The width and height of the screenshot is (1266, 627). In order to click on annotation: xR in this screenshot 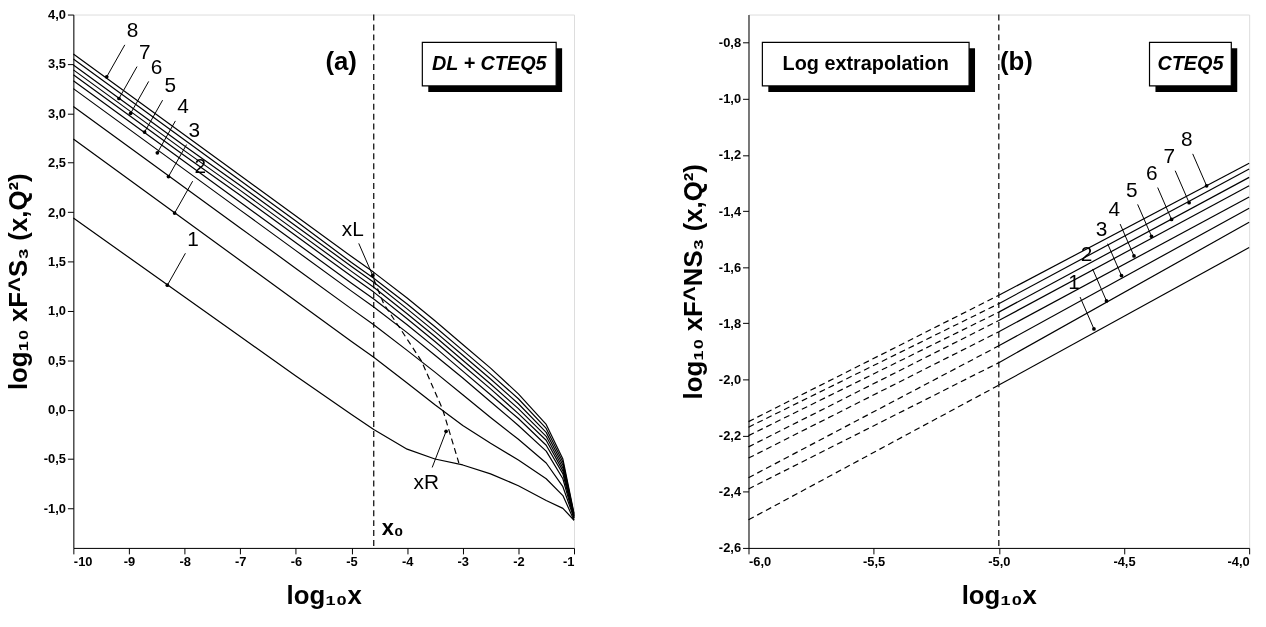, I will do `click(426, 481)`.